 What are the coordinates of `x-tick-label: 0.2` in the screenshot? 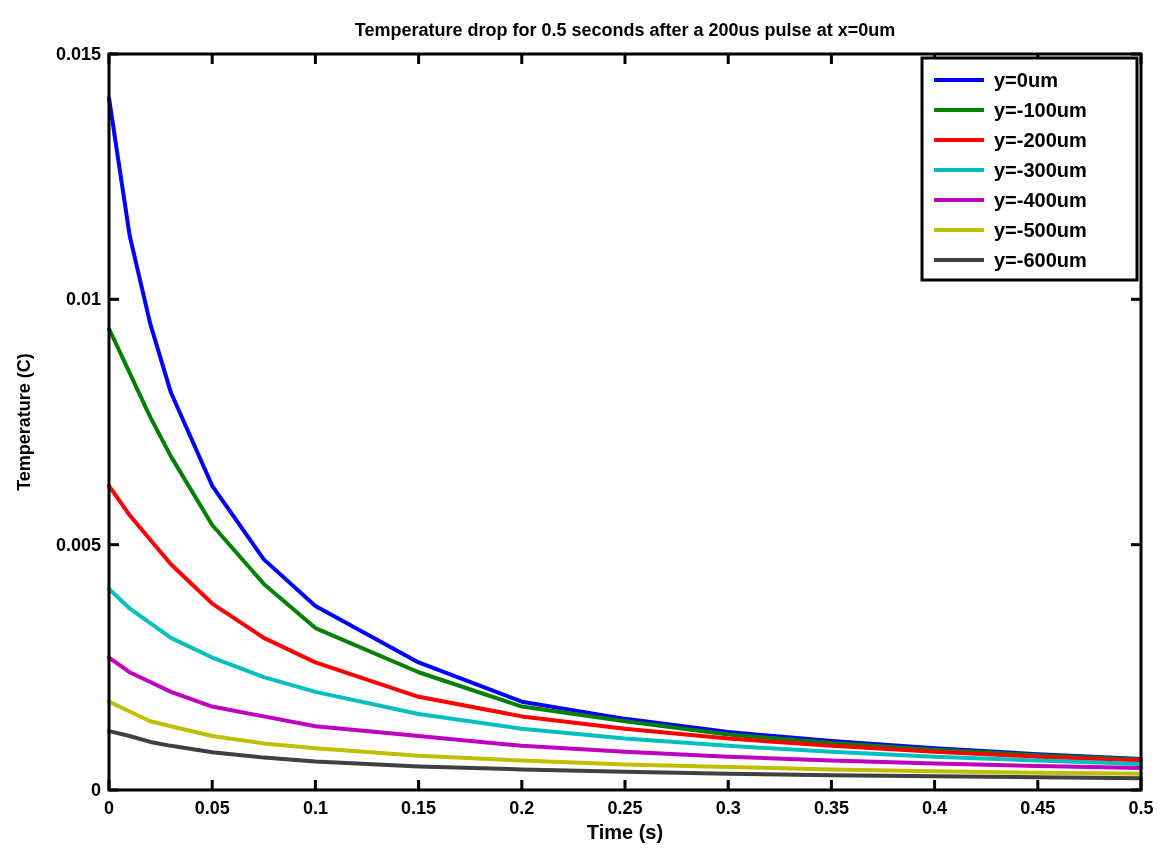 It's located at (522, 808).